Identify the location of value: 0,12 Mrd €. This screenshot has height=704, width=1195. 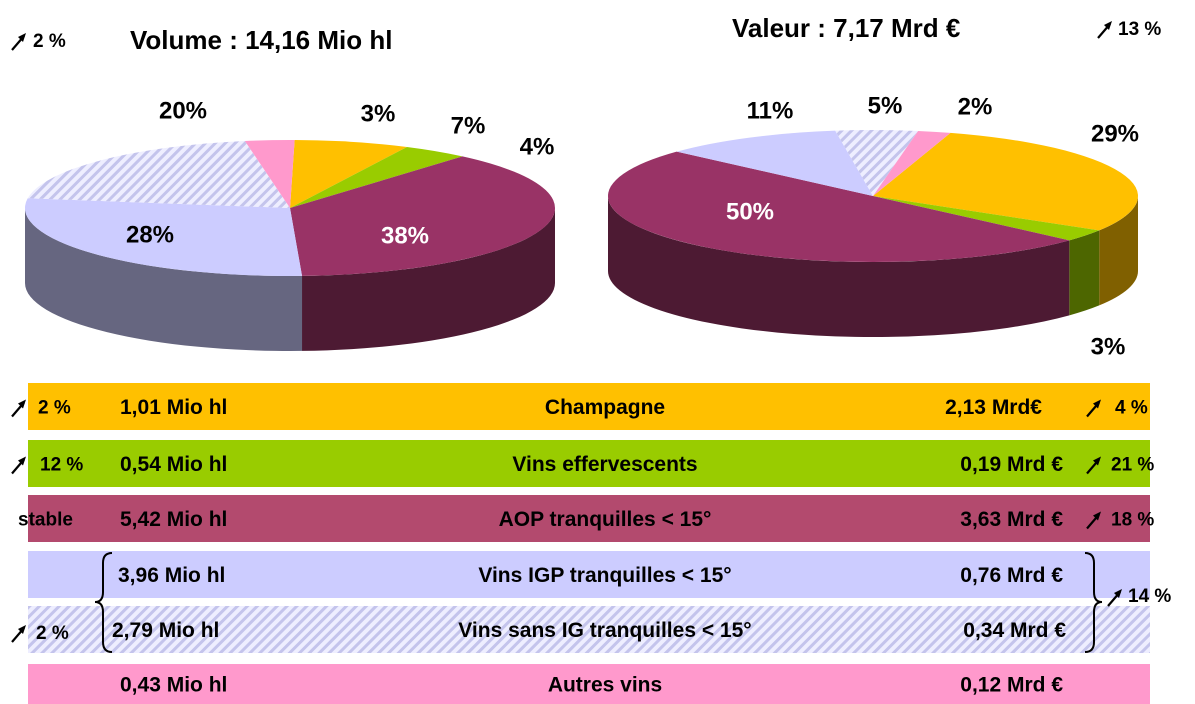
(1011, 685).